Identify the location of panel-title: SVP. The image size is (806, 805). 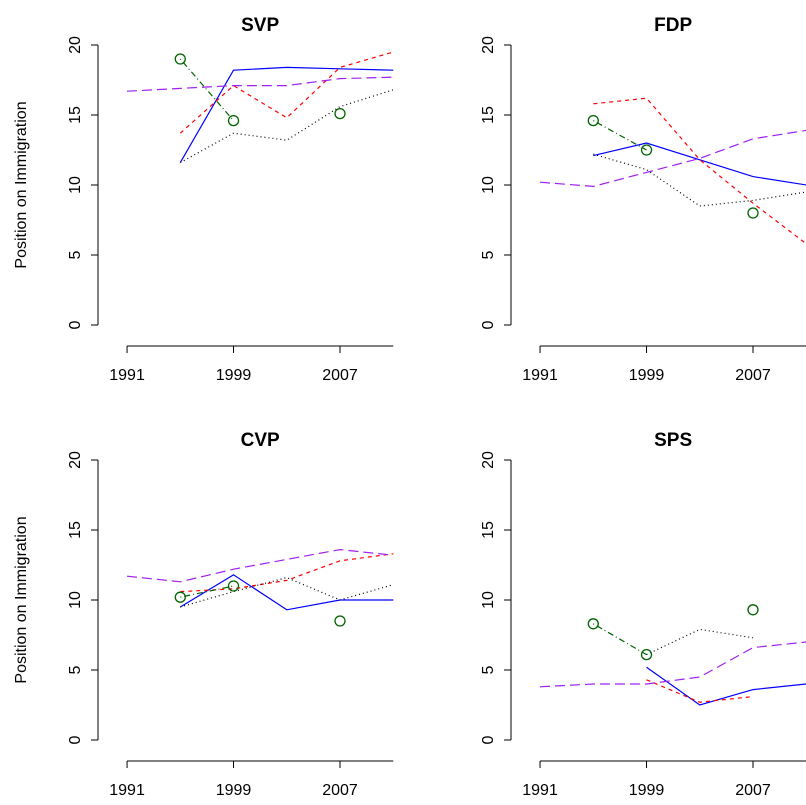
(260, 25).